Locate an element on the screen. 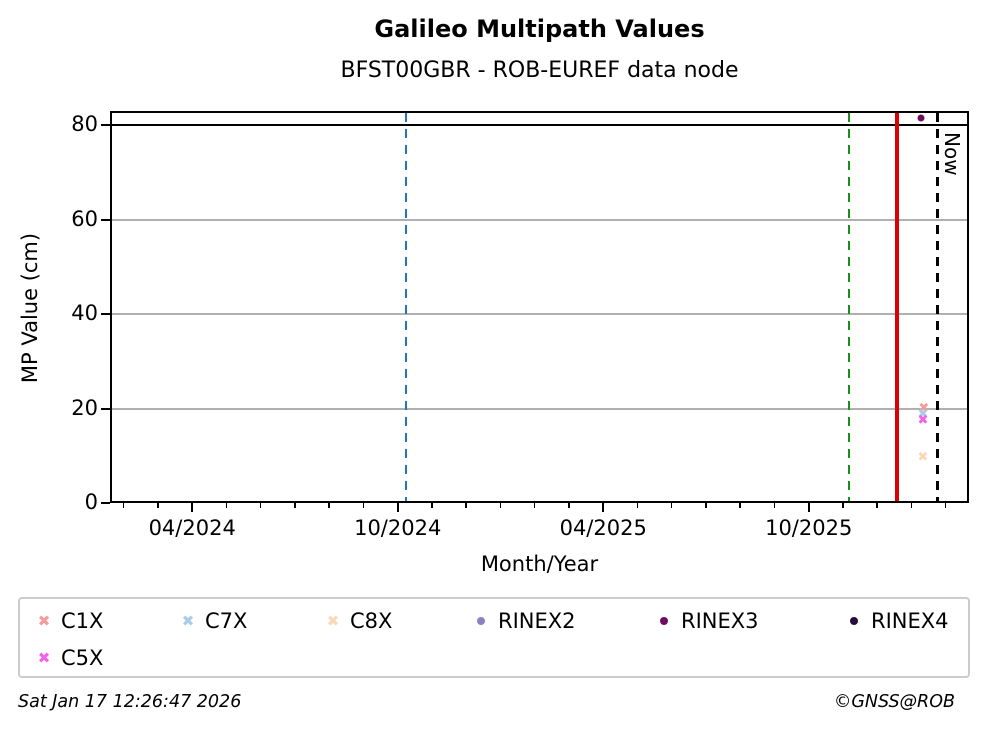  legend-label: C1X is located at coordinates (82, 621).